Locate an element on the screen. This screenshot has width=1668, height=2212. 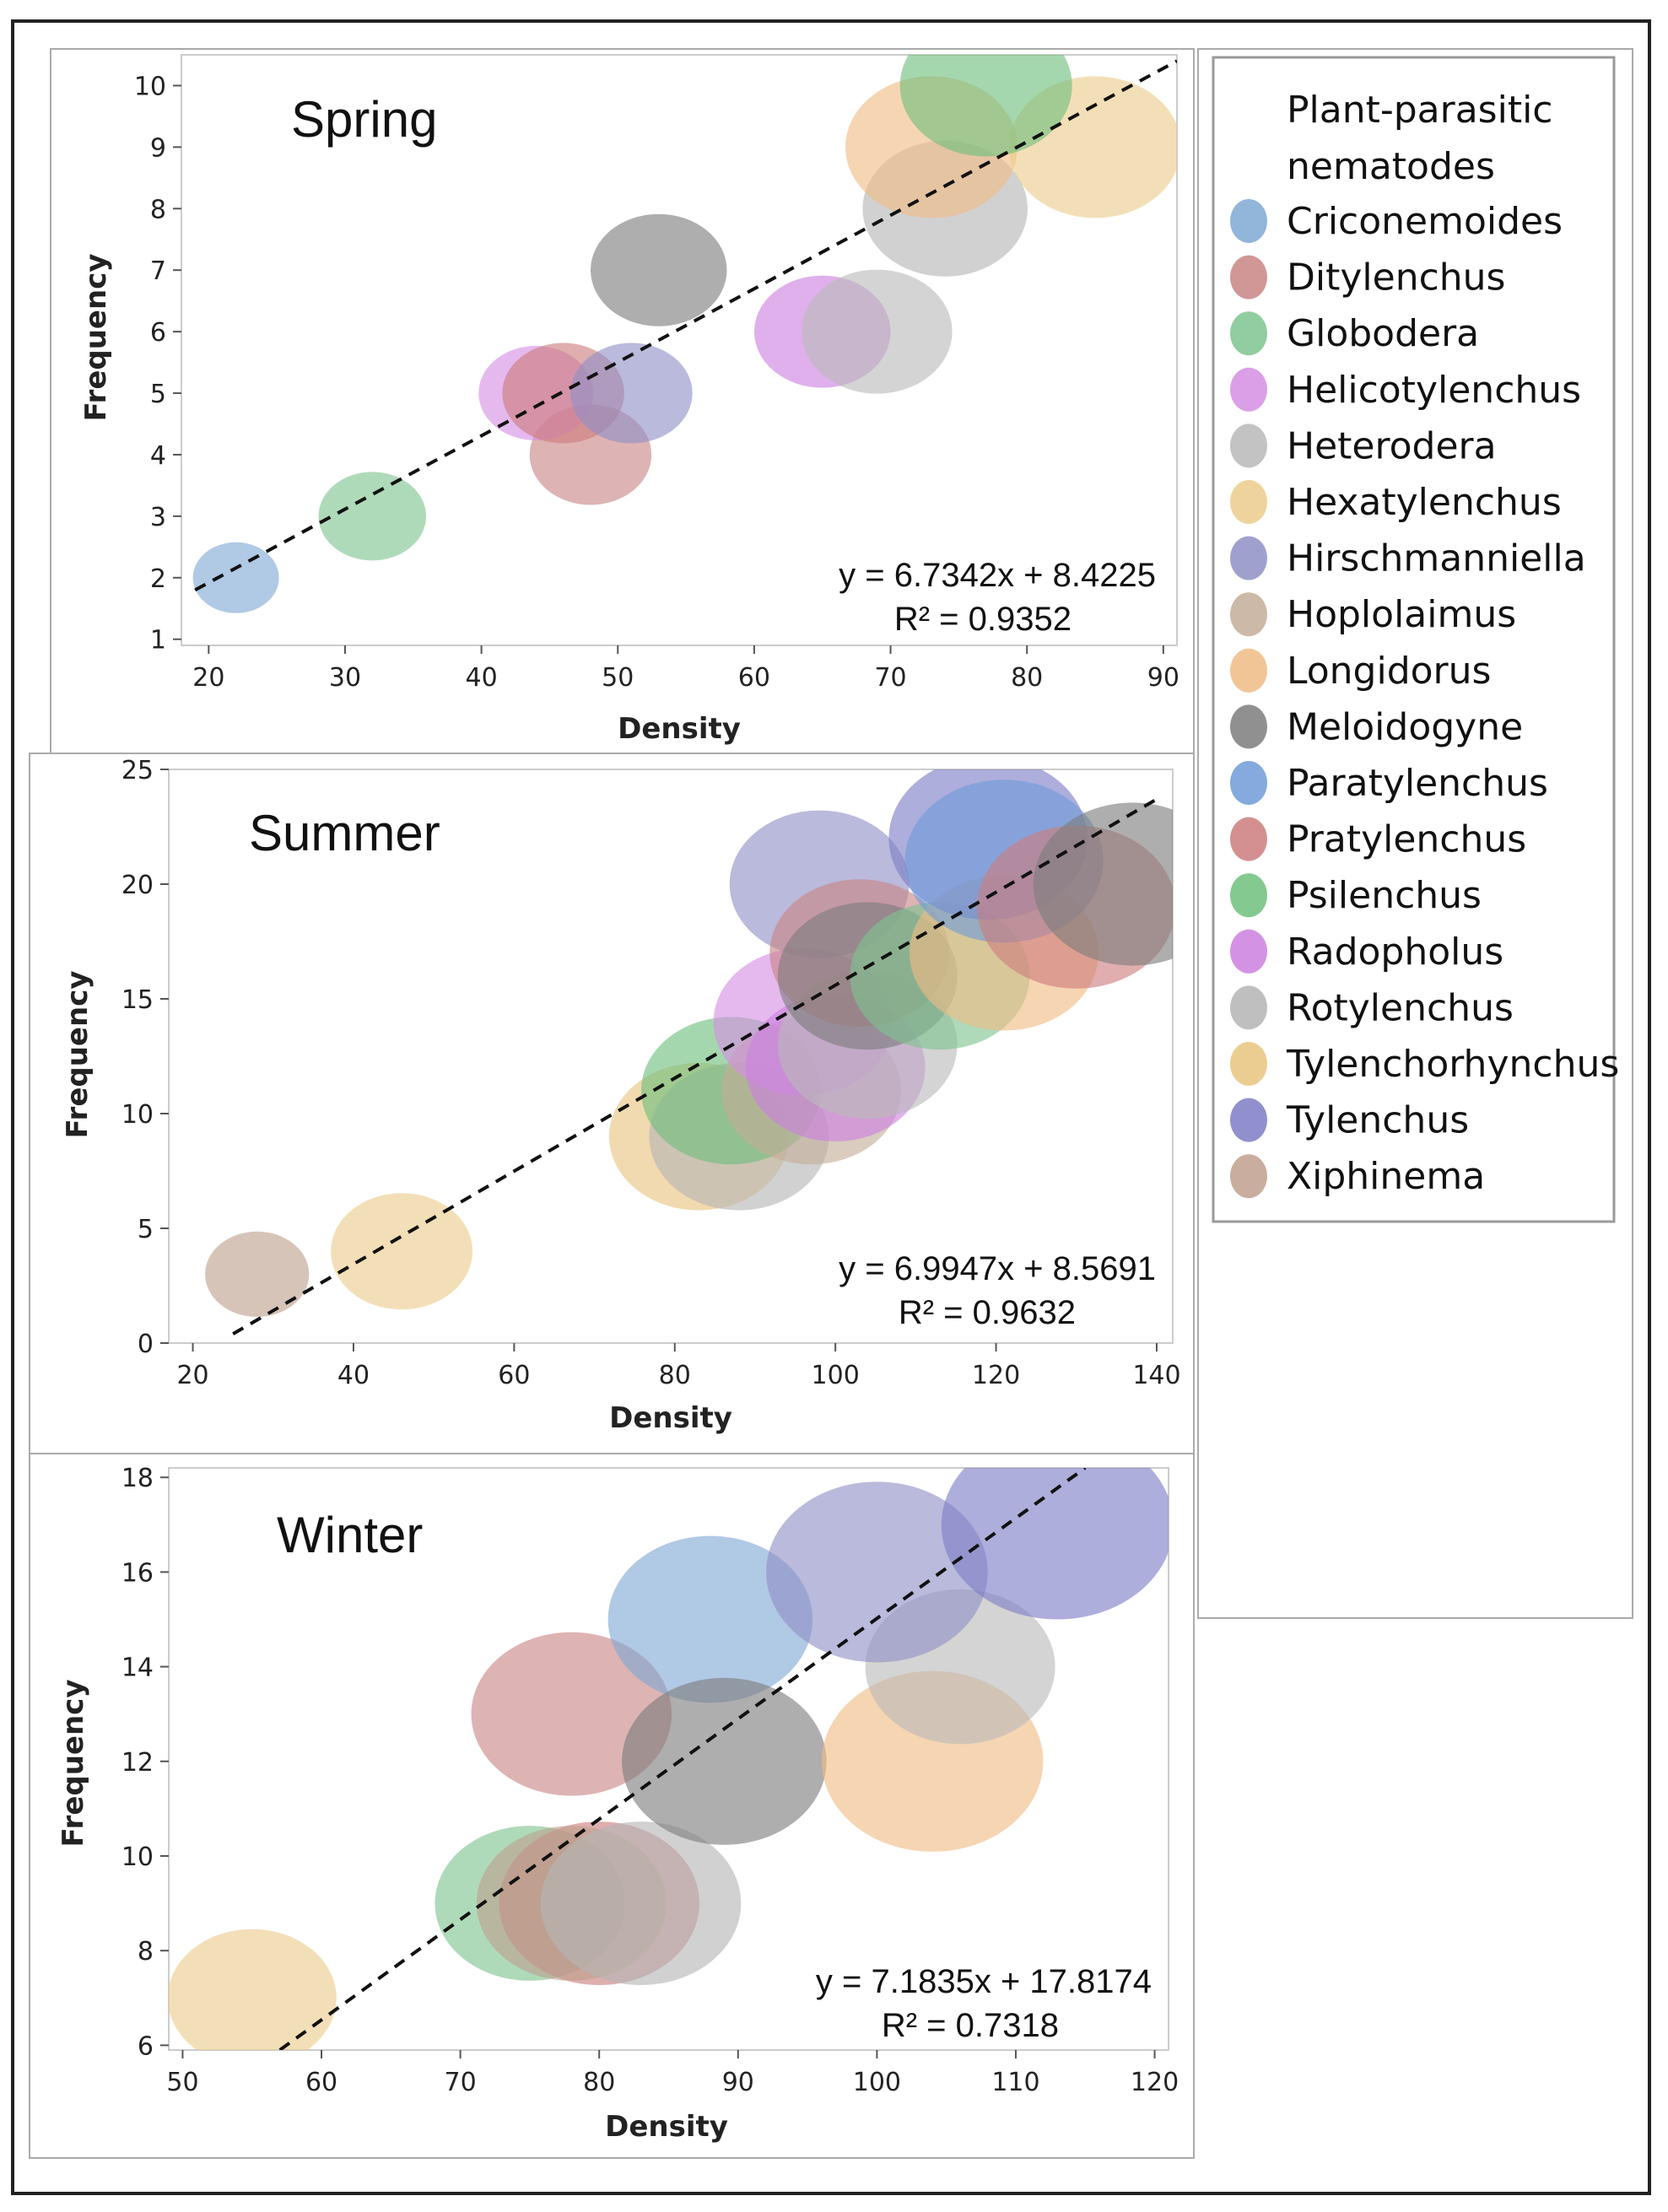
y-tick-label: 0 is located at coordinates (146, 1344).